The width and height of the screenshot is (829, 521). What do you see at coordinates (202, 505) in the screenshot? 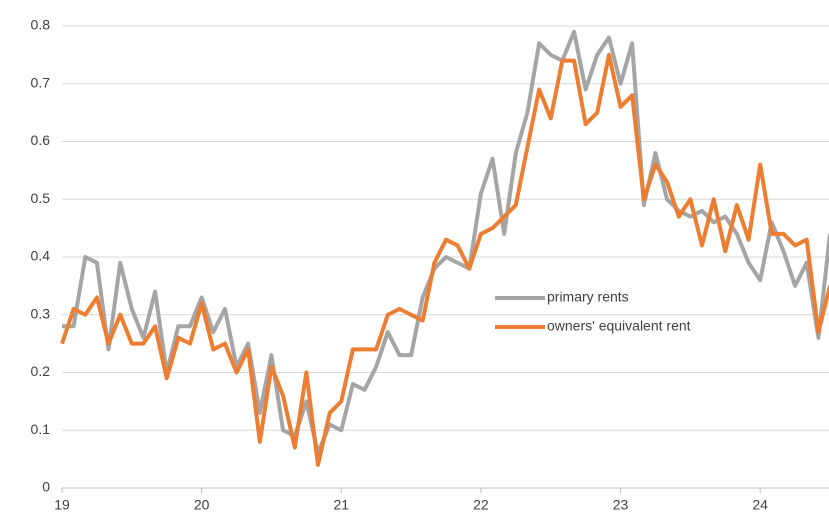
I see `x-tick-label: 20` at bounding box center [202, 505].